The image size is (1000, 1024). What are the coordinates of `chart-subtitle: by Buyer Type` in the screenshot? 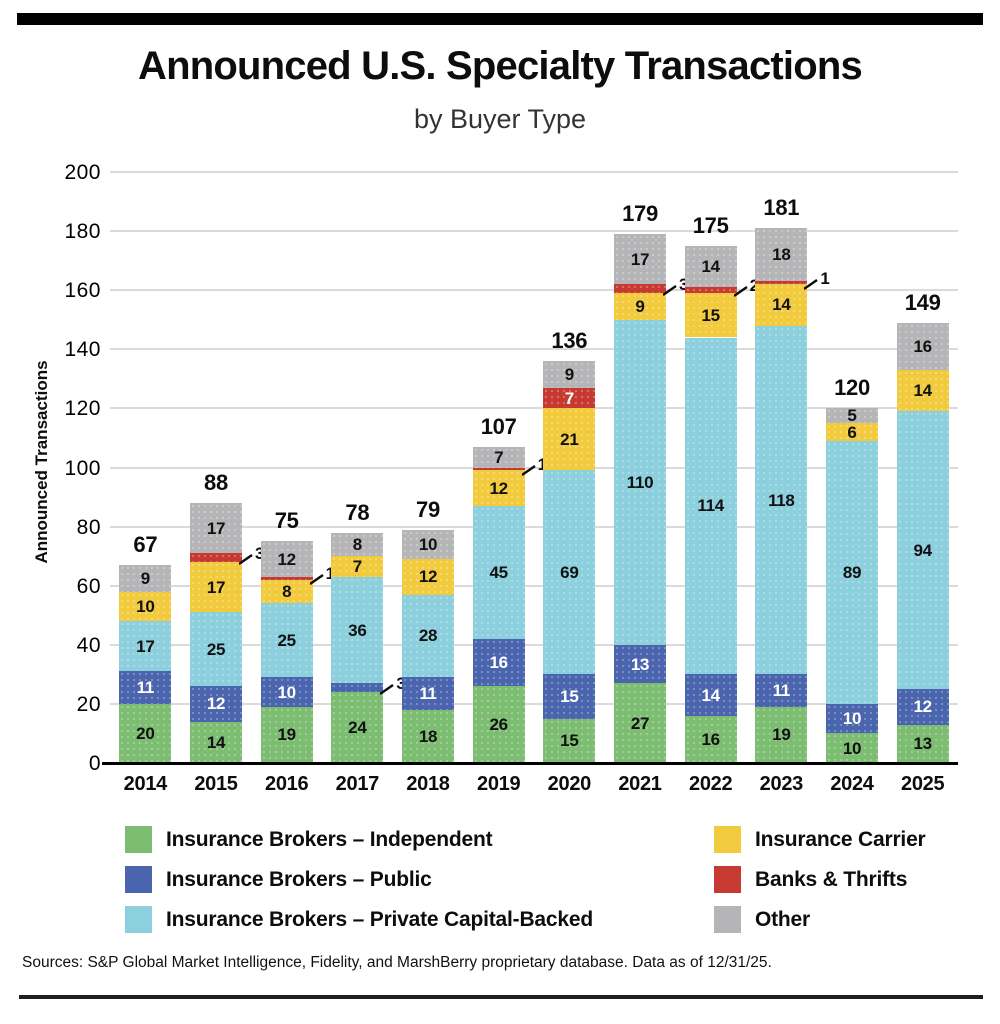 It's located at (500, 119).